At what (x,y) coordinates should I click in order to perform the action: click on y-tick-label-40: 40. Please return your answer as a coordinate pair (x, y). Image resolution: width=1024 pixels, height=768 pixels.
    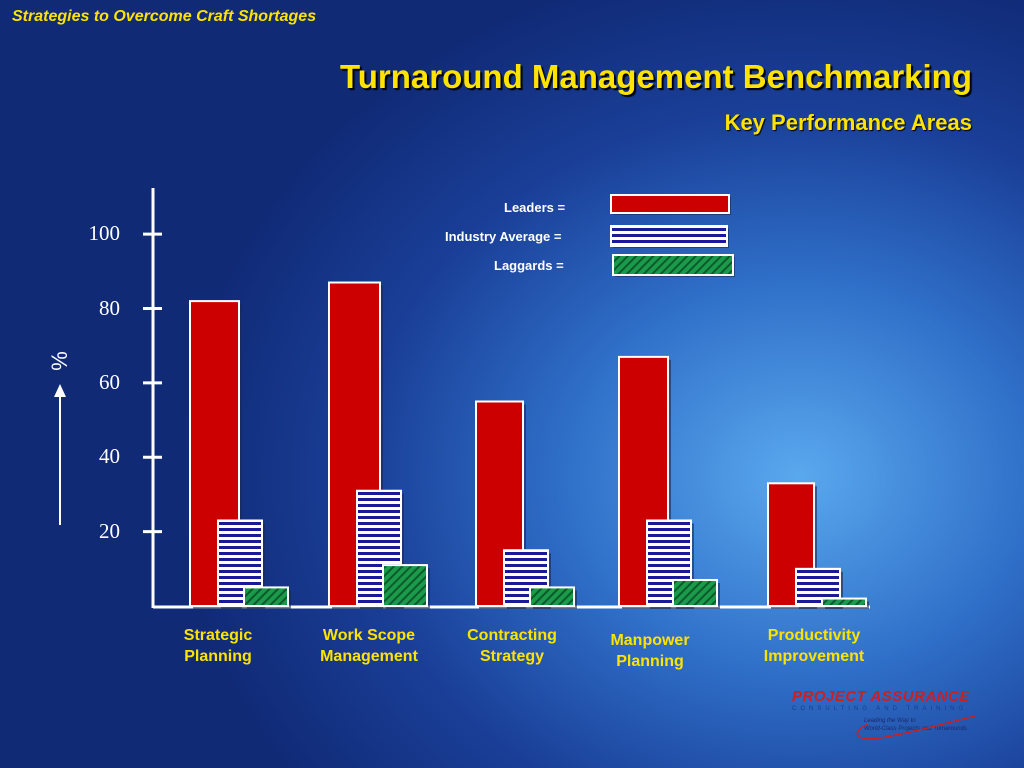
    Looking at the image, I should click on (109, 456).